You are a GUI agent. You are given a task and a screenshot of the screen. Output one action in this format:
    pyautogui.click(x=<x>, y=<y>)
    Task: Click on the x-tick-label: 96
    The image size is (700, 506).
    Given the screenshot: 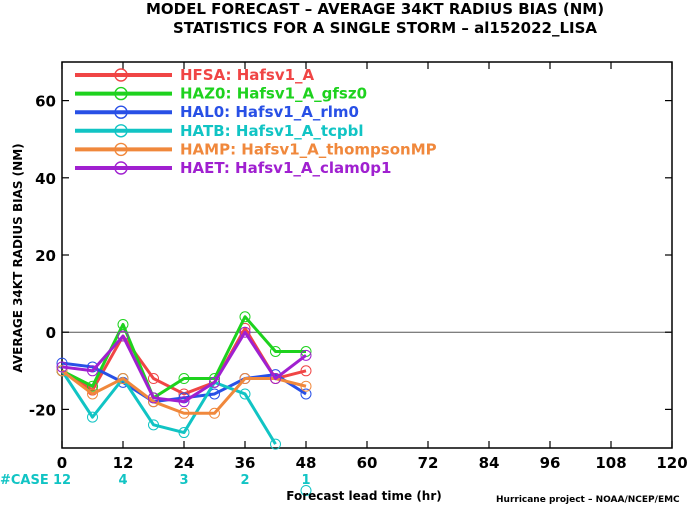 What is the action you would take?
    pyautogui.click(x=550, y=463)
    